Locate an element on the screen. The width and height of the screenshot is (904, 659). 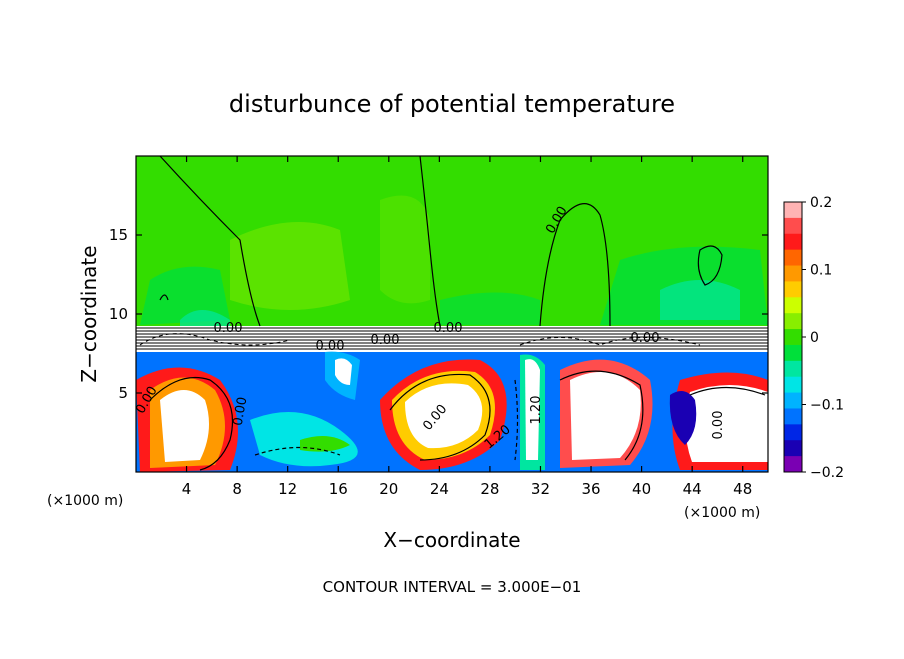
x-tick-label: 8 is located at coordinates (237, 489).